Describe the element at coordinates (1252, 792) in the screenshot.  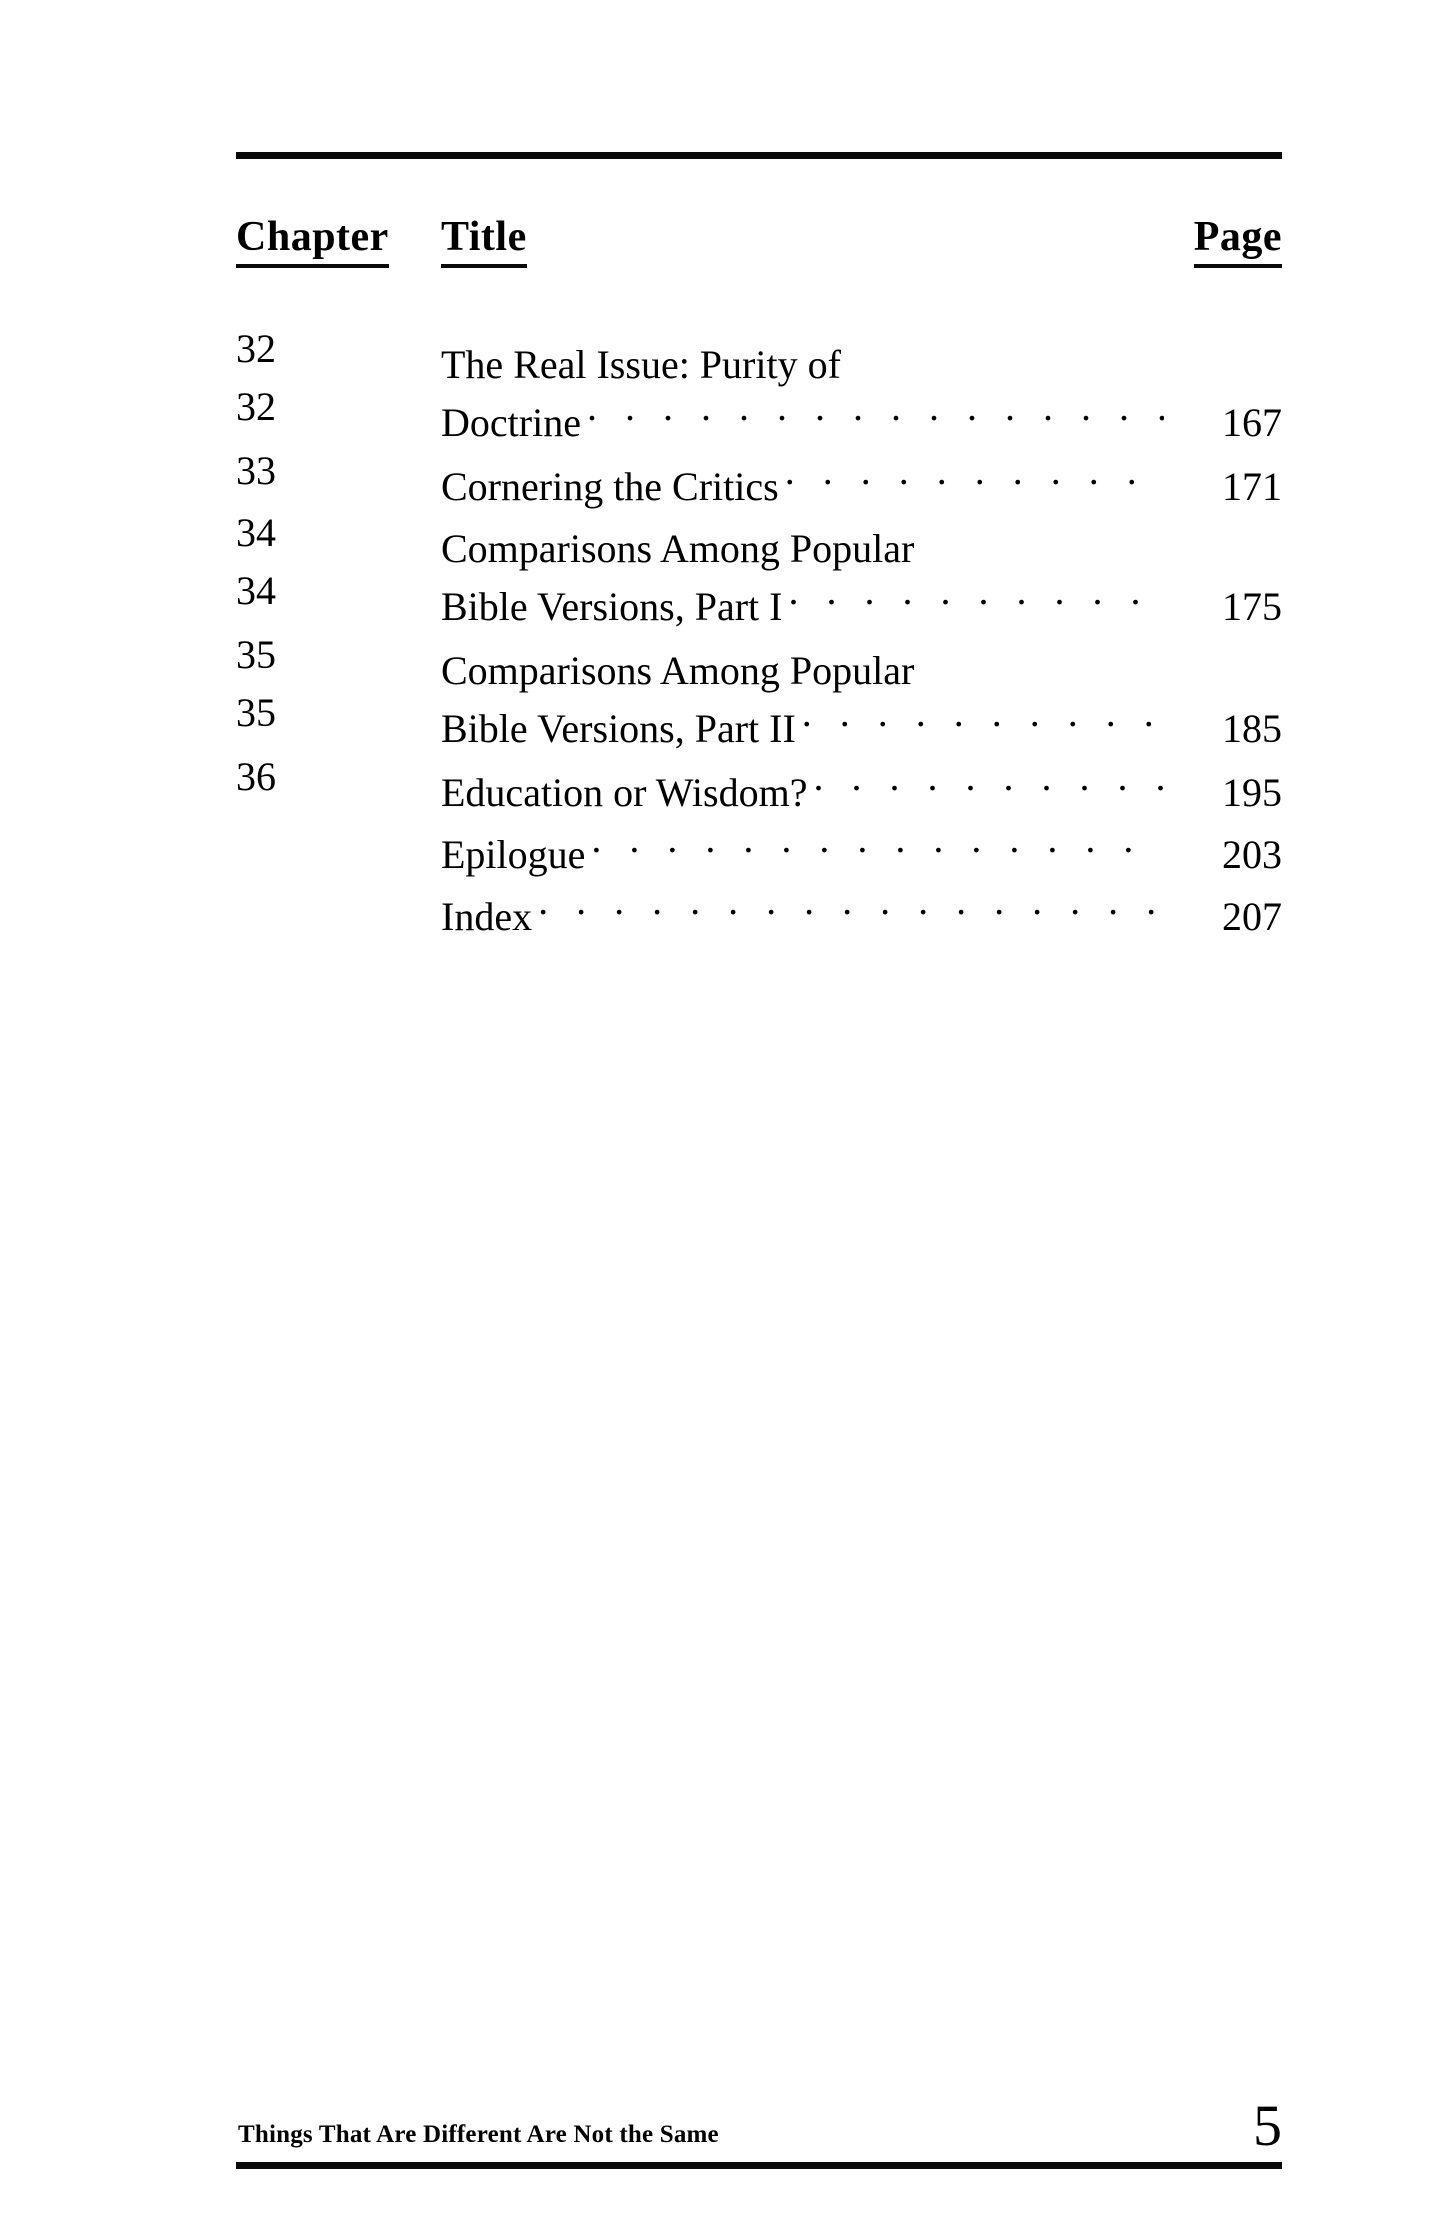
I see `toc-page-number: 195` at that location.